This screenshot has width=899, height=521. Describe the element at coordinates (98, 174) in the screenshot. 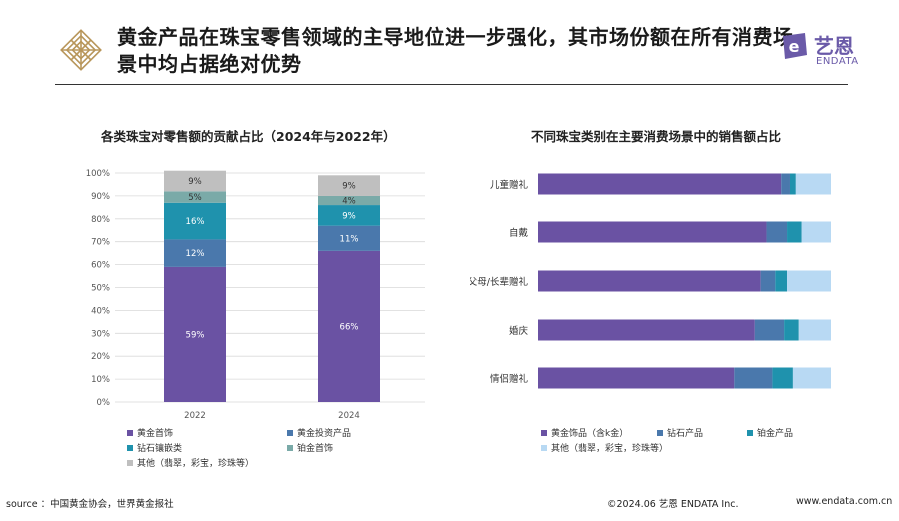

I see `y-tick-label: 100%` at that location.